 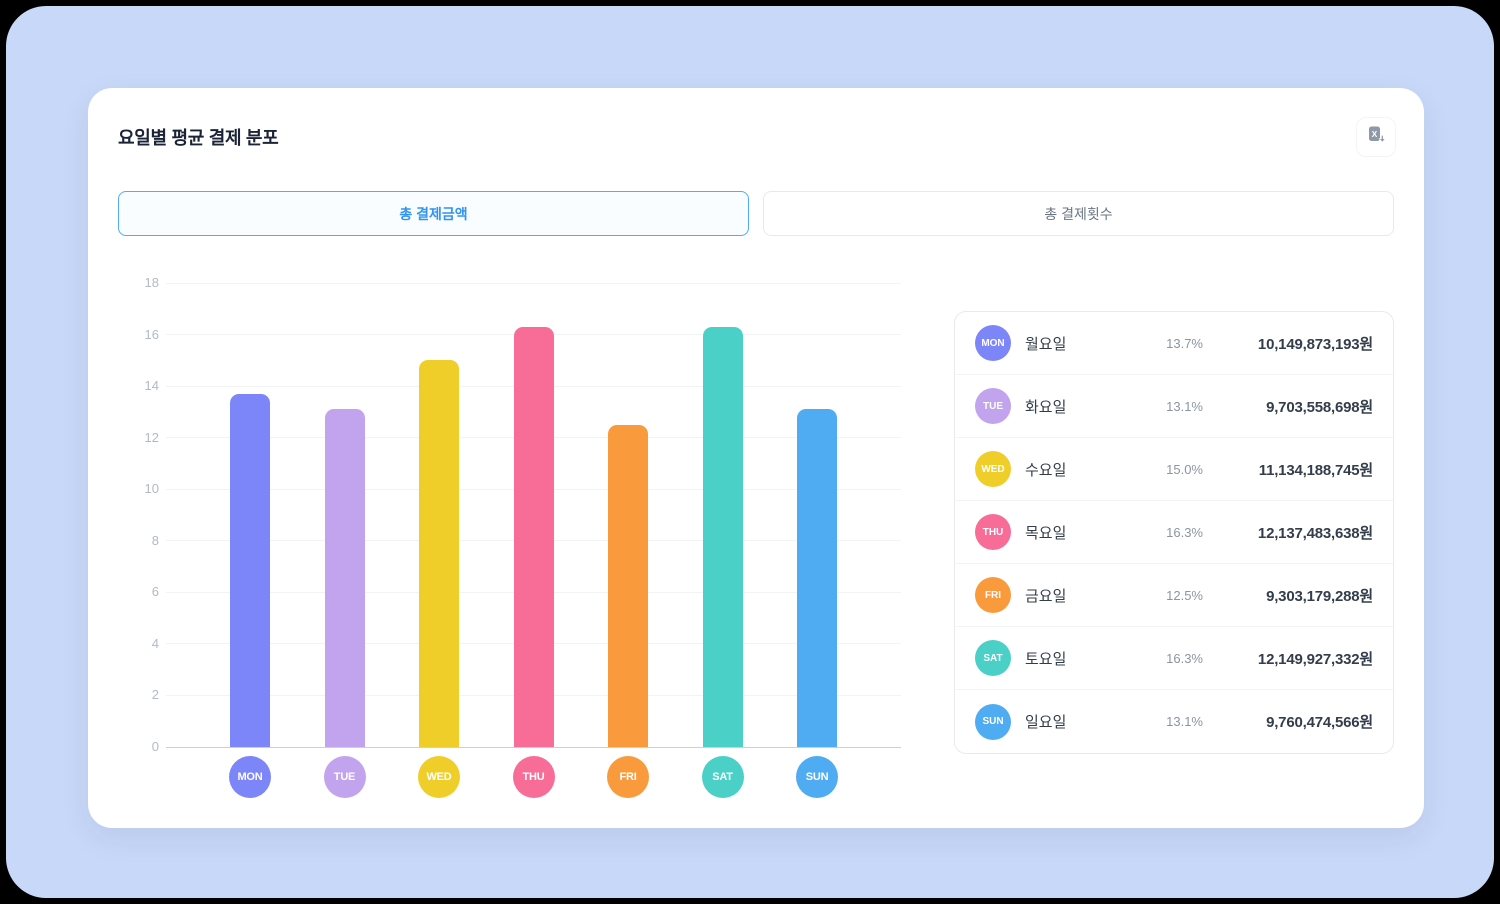 I want to click on x-axis-label-wed: WED, so click(x=439, y=777).